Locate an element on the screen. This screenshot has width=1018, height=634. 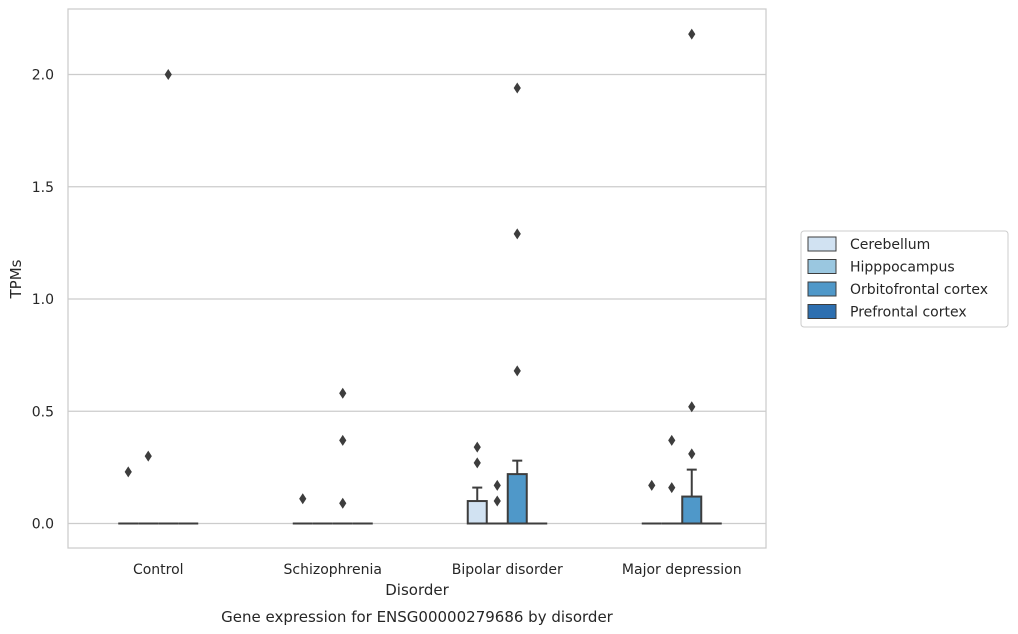
x-tick-label: Major depression is located at coordinates (682, 570).